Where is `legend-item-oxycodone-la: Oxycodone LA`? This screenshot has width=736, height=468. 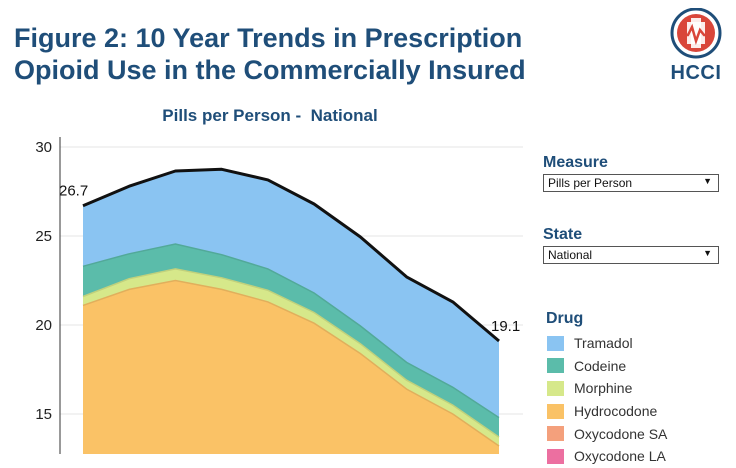
legend-item-oxycodone-la: Oxycodone LA is located at coordinates (608, 456).